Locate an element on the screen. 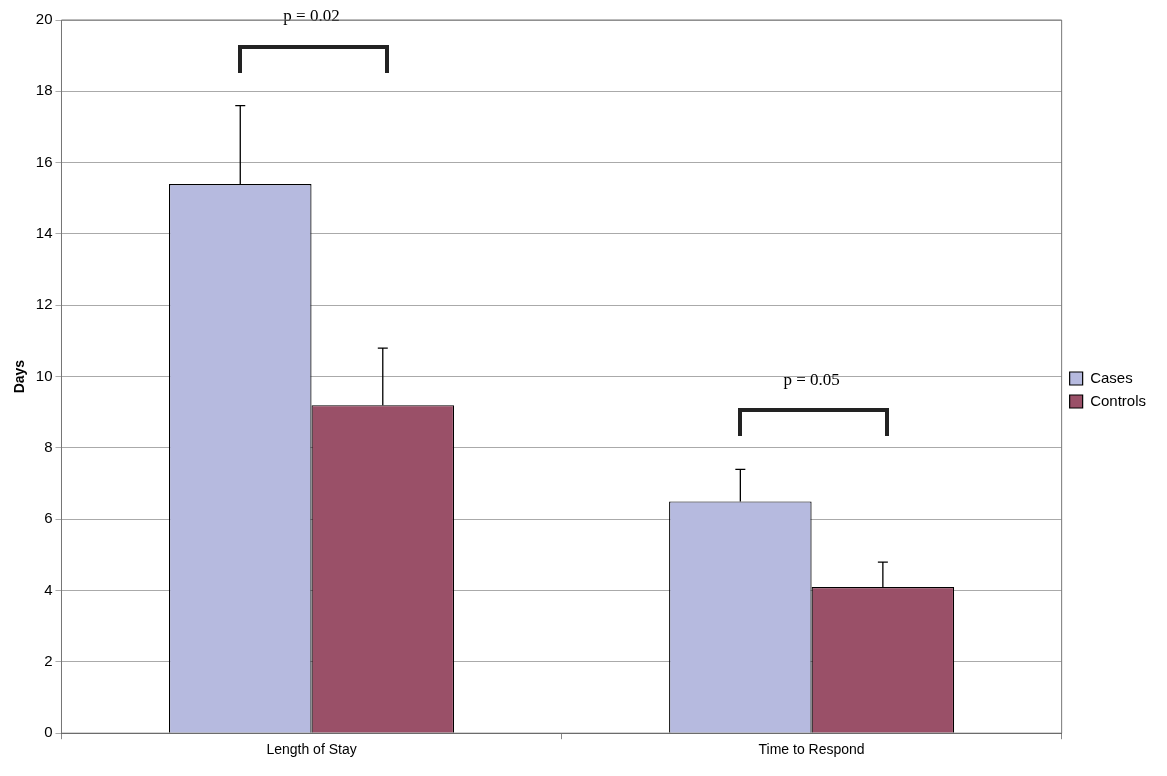 The height and width of the screenshot is (776, 1167). y-axis-title: Days is located at coordinates (19, 376).